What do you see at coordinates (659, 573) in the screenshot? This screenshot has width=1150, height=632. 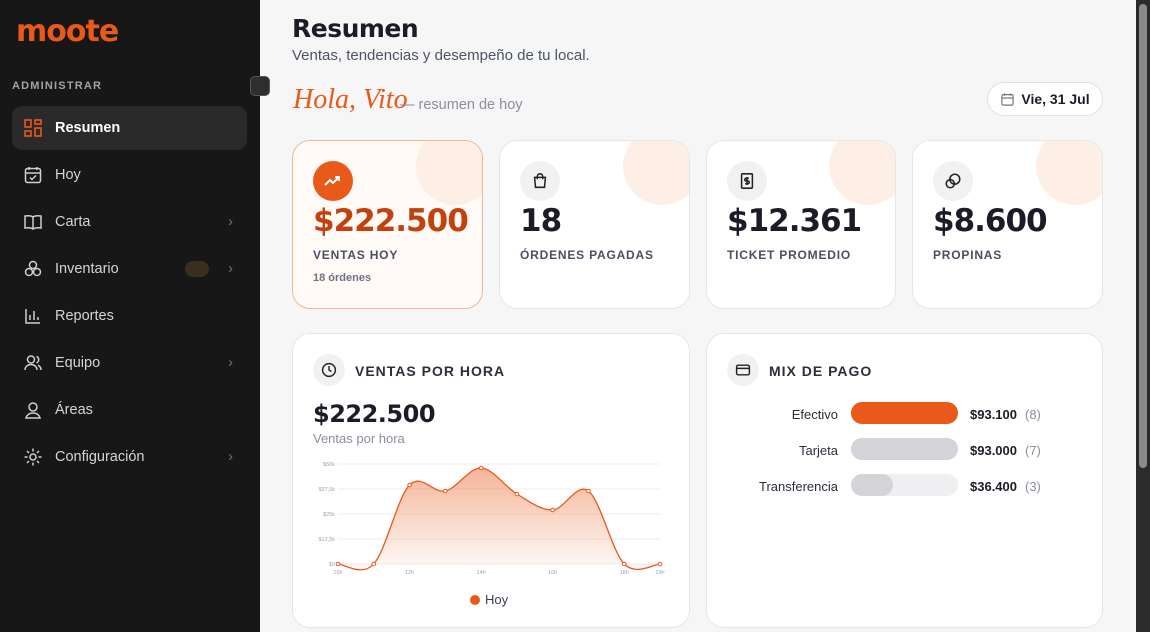 I see `x-tick-label: 19h` at bounding box center [659, 573].